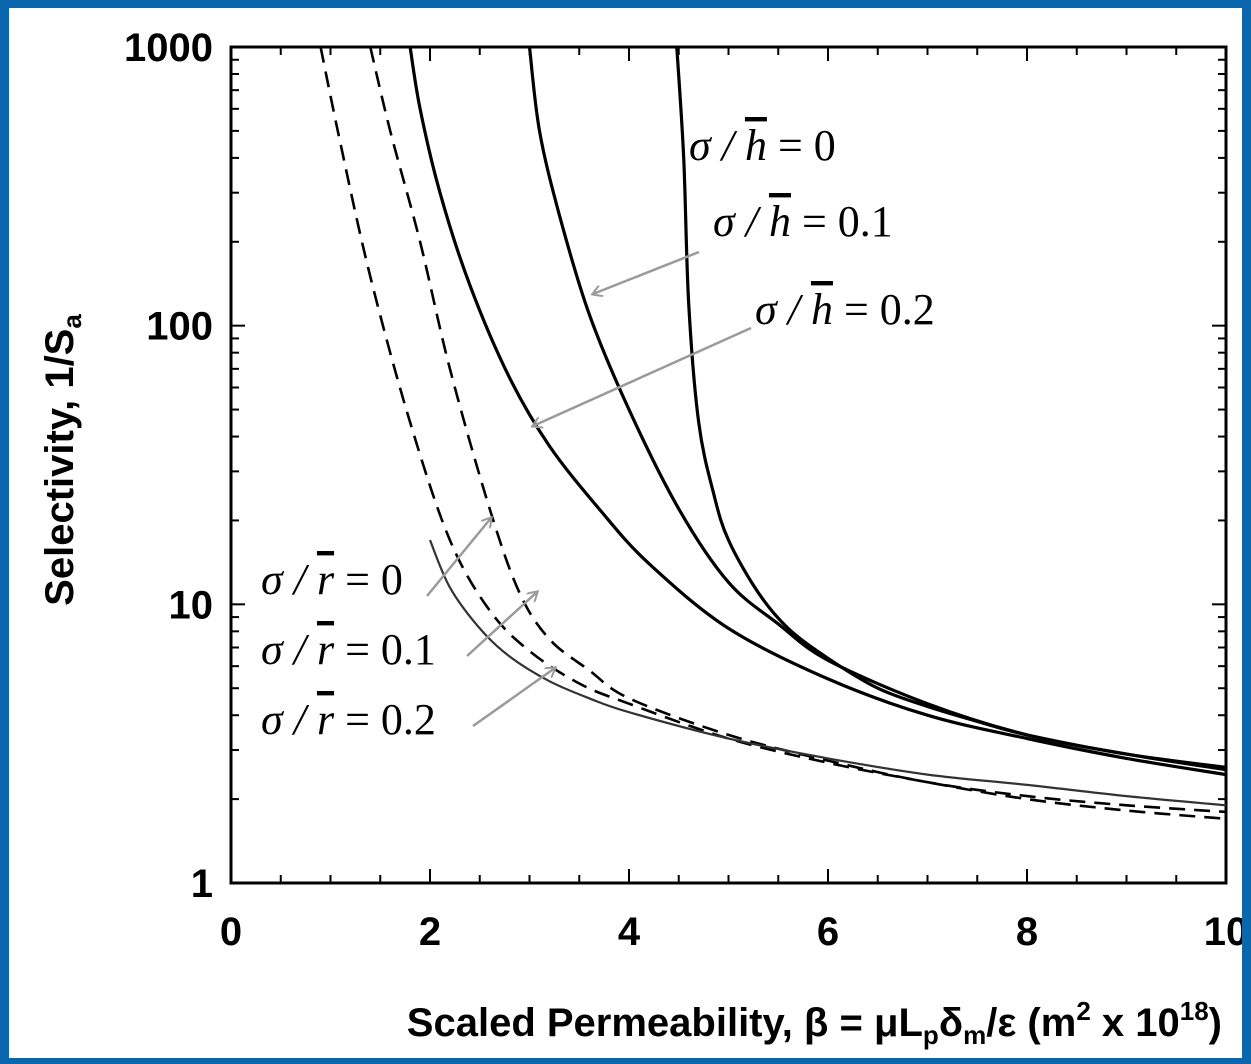  I want to click on annotation-label-6: σ / r = 0.2, so click(348, 719).